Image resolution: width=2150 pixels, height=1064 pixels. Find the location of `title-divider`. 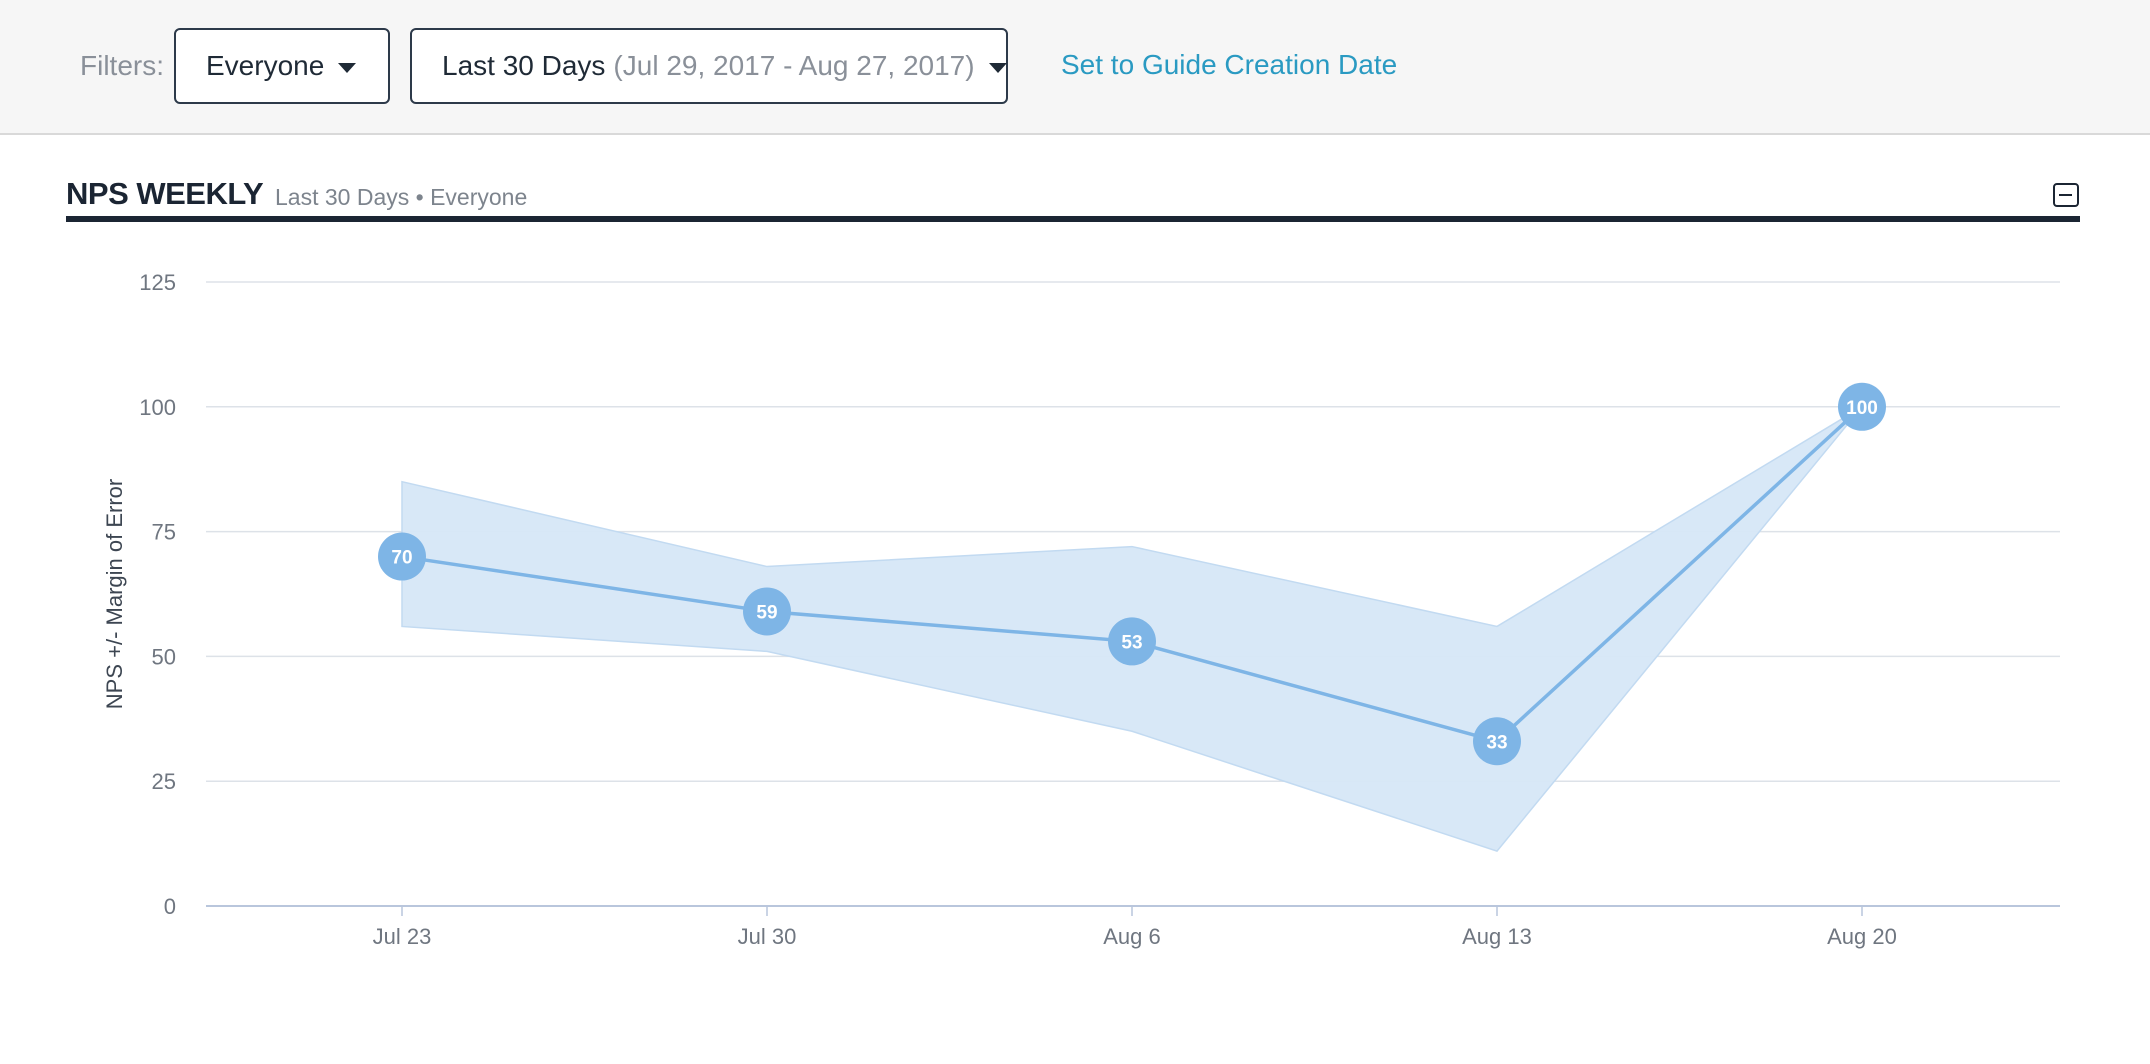

title-divider is located at coordinates (1073, 219).